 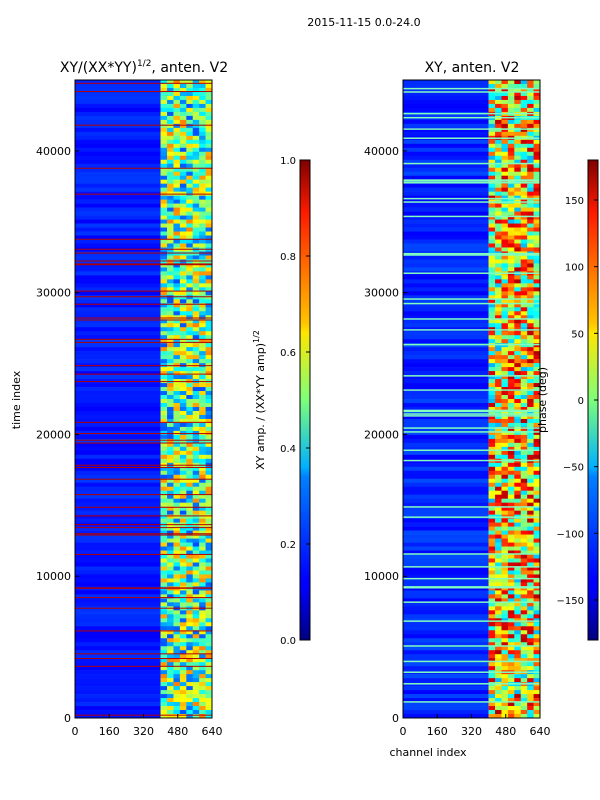 What do you see at coordinates (109, 731) in the screenshot?
I see `x-tick-label: 160` at bounding box center [109, 731].